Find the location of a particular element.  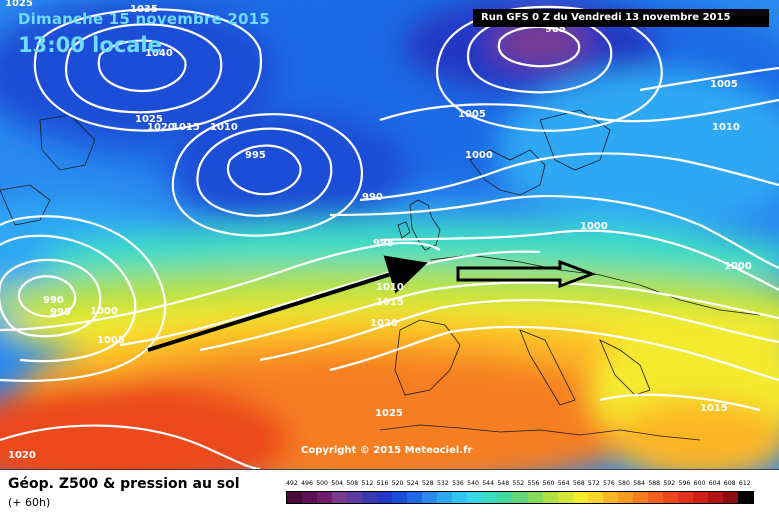

isobar-1025-top-left: 1025 is located at coordinates (19, 4).